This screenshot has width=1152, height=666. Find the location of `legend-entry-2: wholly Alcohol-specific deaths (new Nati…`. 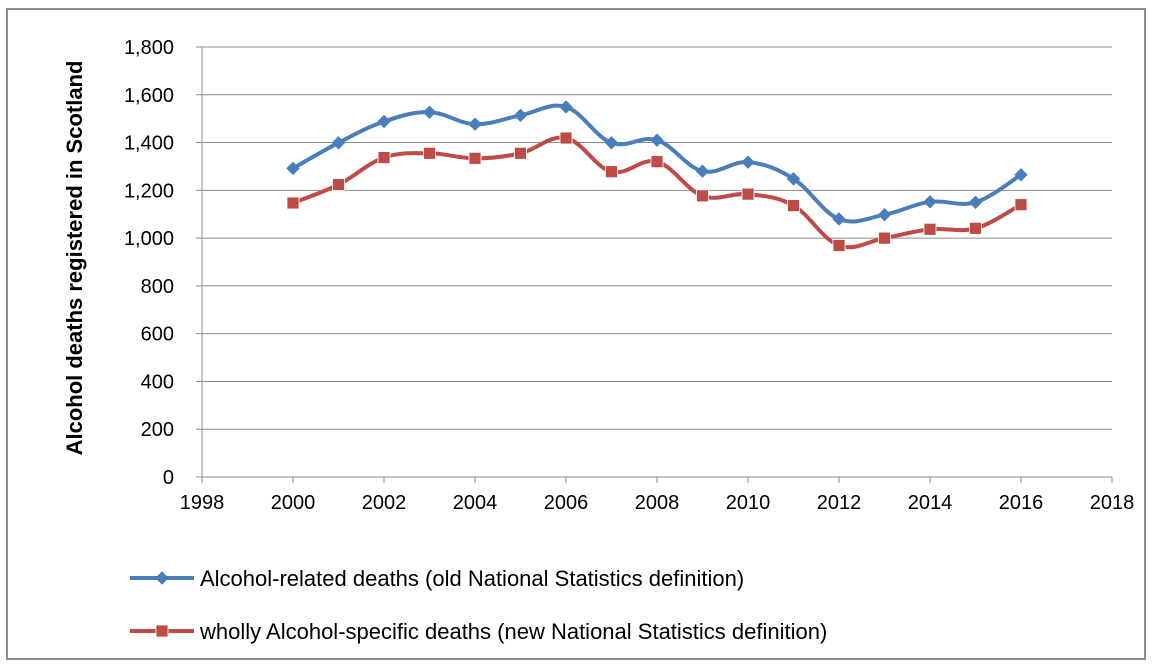

legend-entry-2: wholly Alcohol-specific deaths (new Nati… is located at coordinates (513, 631).